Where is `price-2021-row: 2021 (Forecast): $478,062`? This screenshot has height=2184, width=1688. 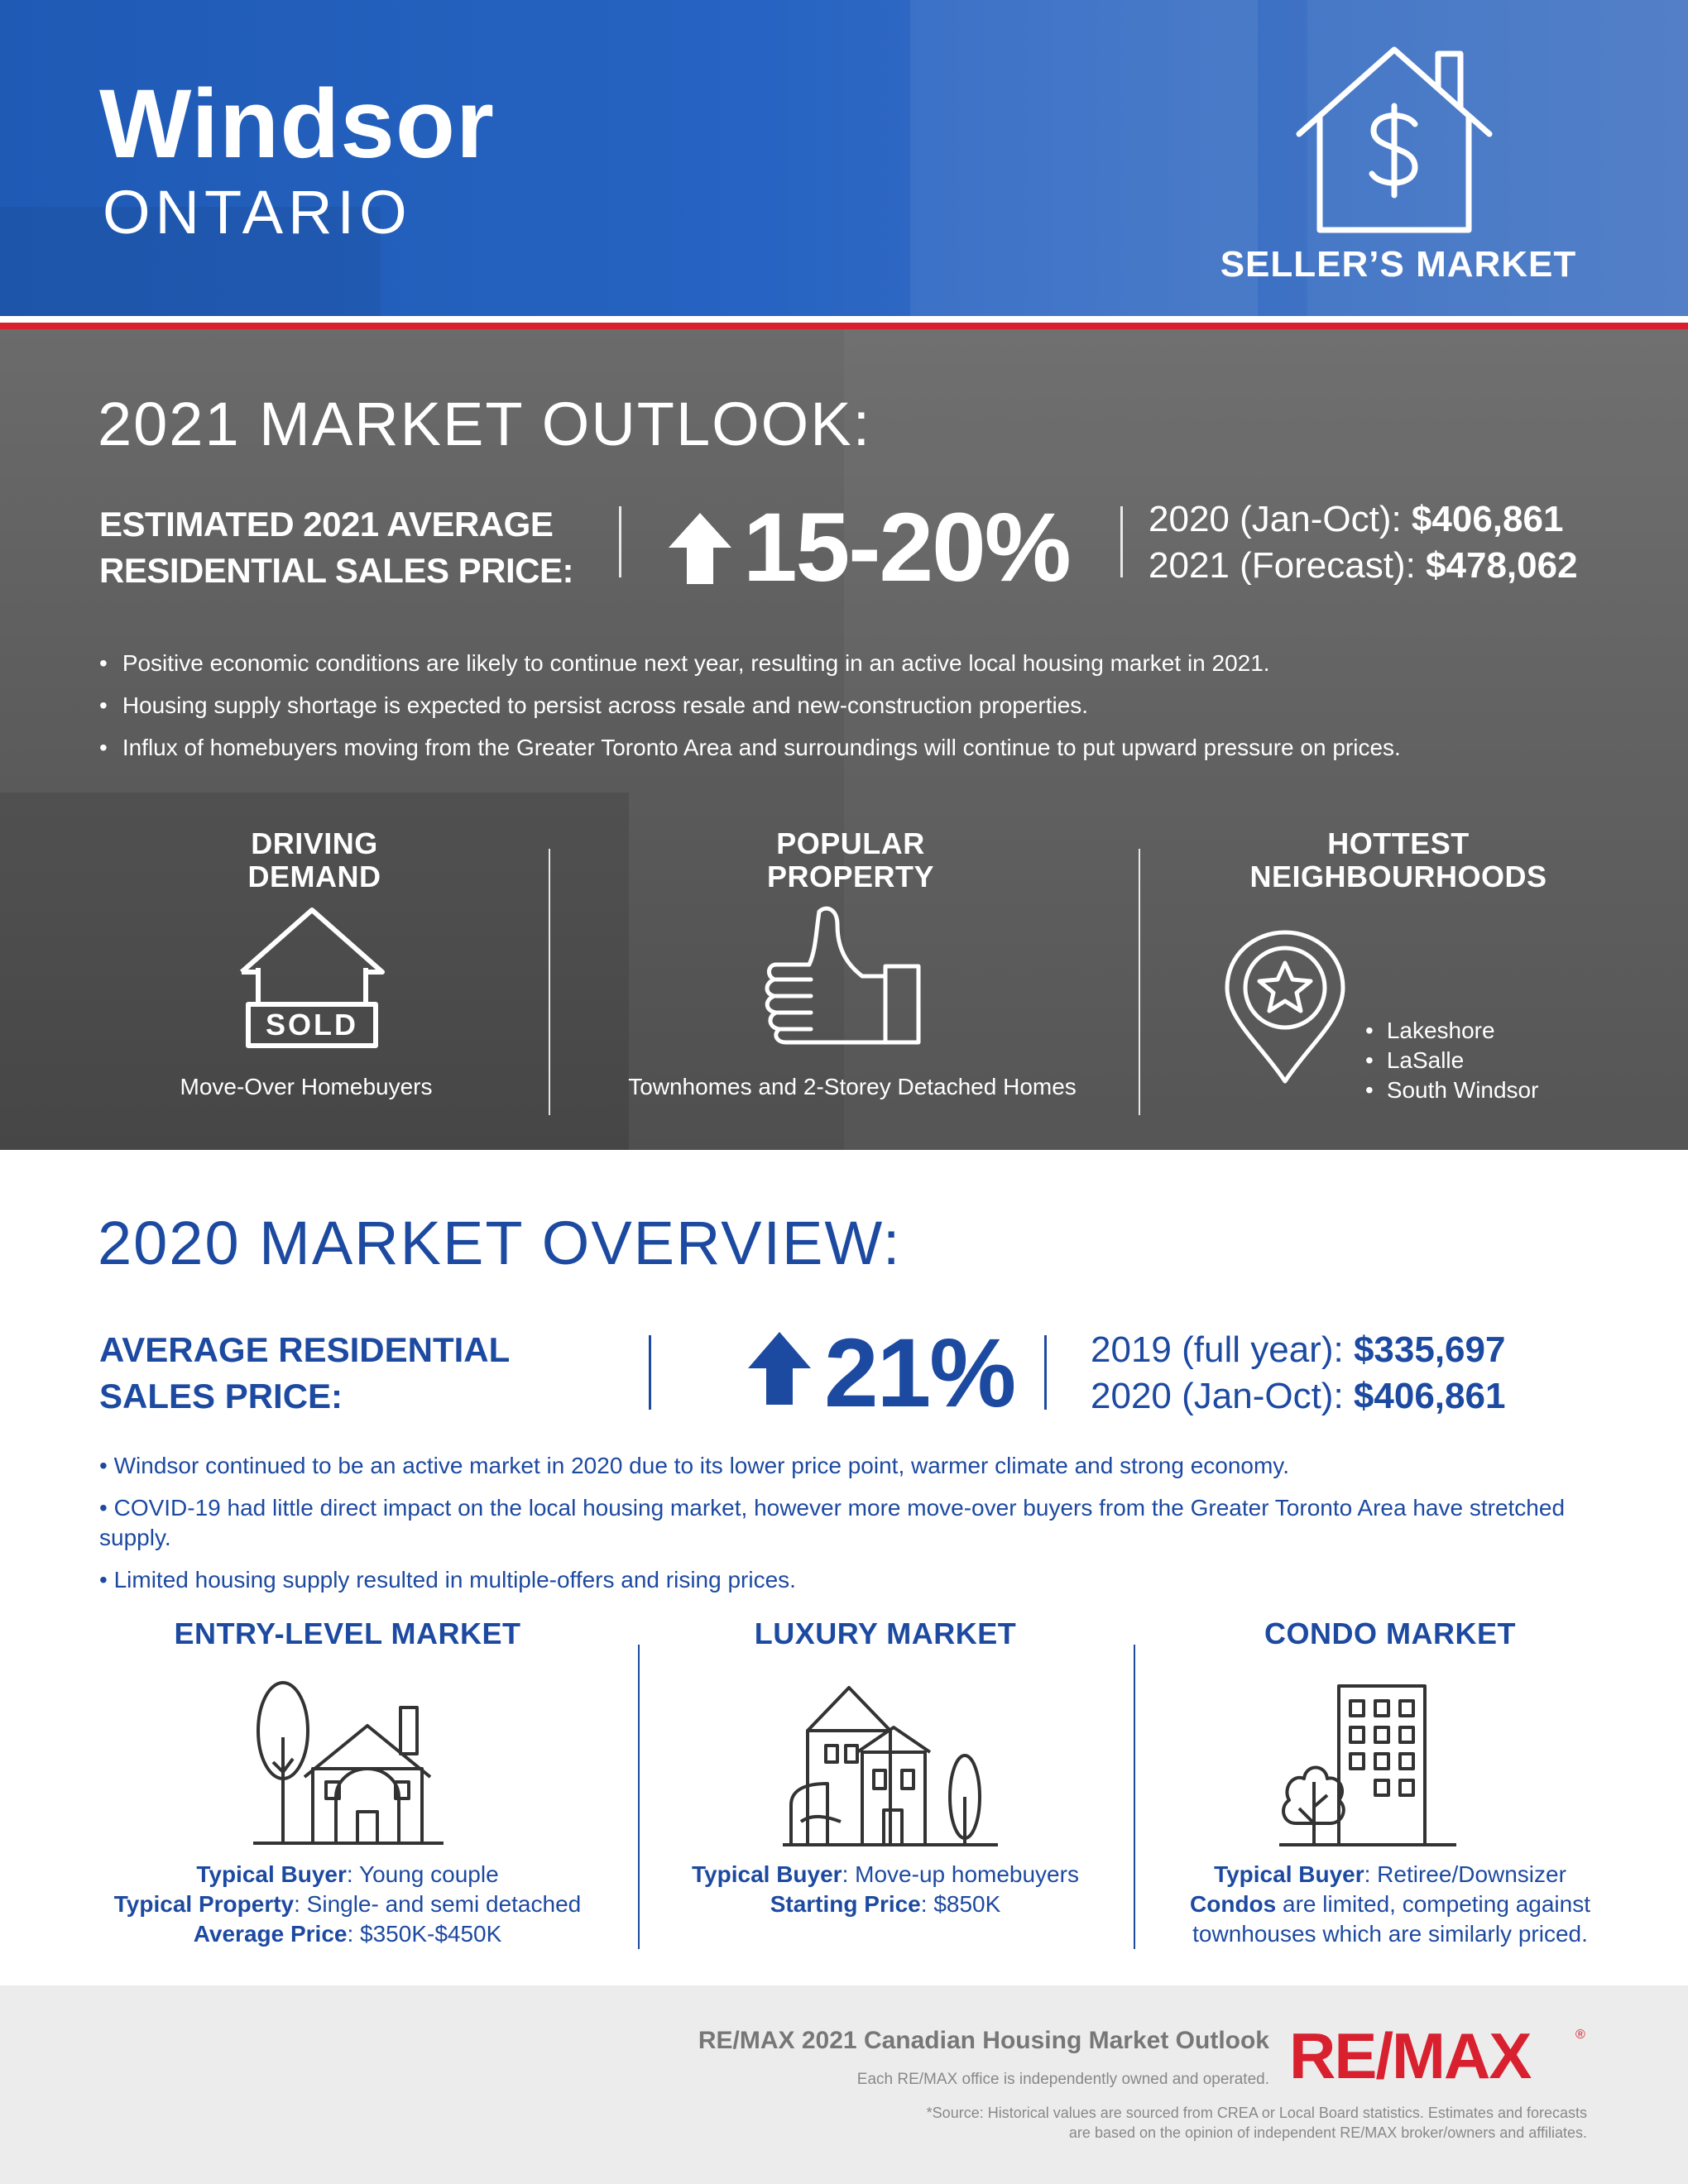 price-2021-row: 2021 (Forecast): $478,062 is located at coordinates (1363, 566).